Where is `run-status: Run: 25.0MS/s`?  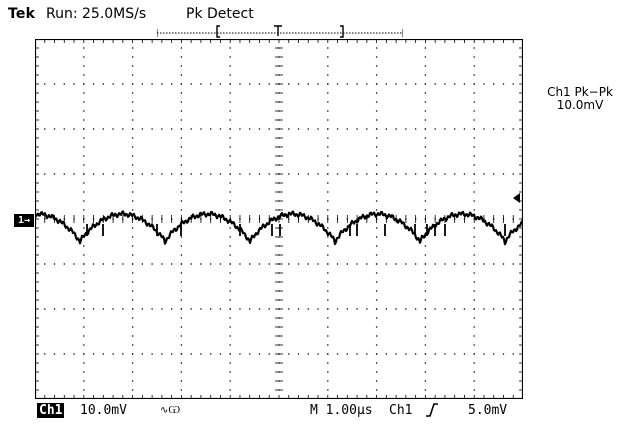 run-status: Run: 25.0MS/s is located at coordinates (96, 14).